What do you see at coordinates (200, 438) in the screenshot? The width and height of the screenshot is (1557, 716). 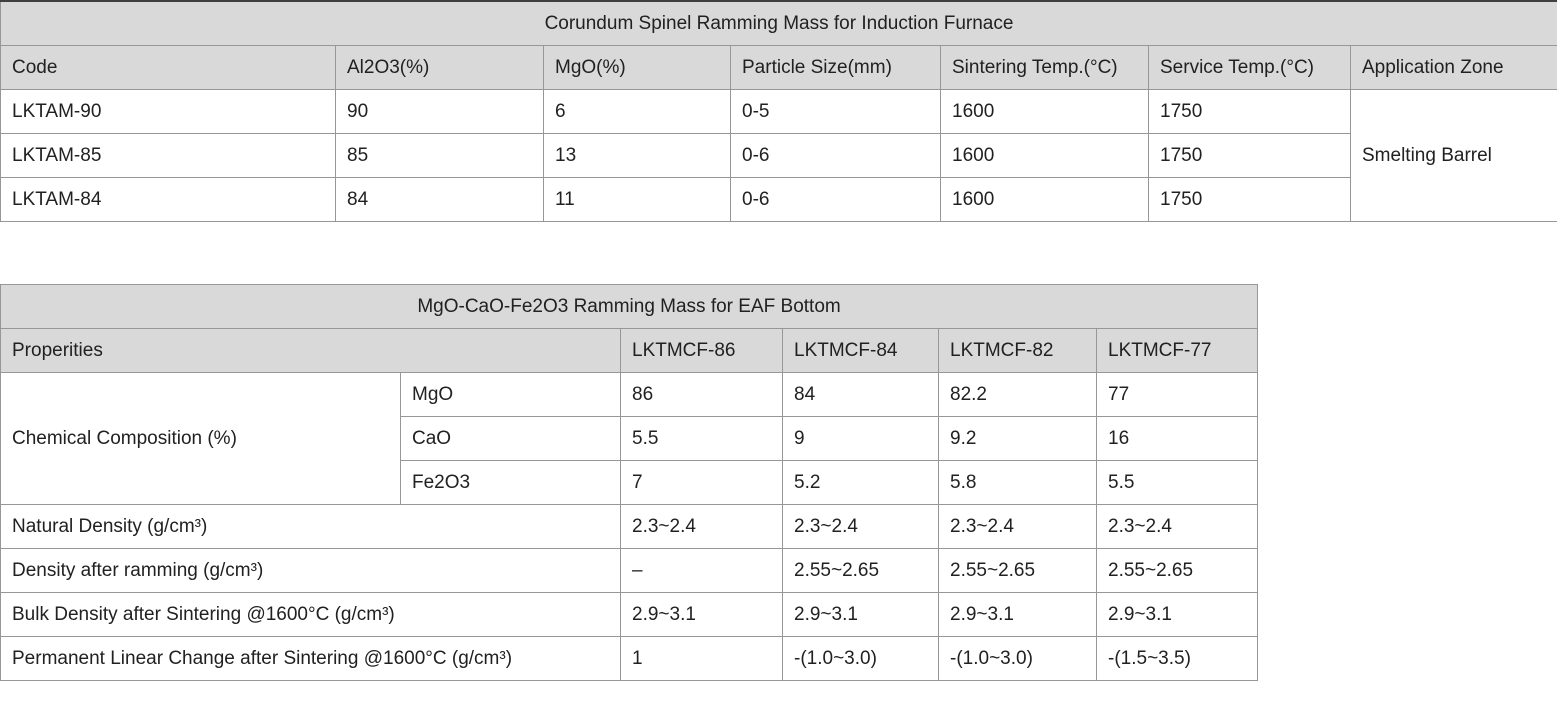 I see `chemical-composition-label: Chemical Composition (%)` at bounding box center [200, 438].